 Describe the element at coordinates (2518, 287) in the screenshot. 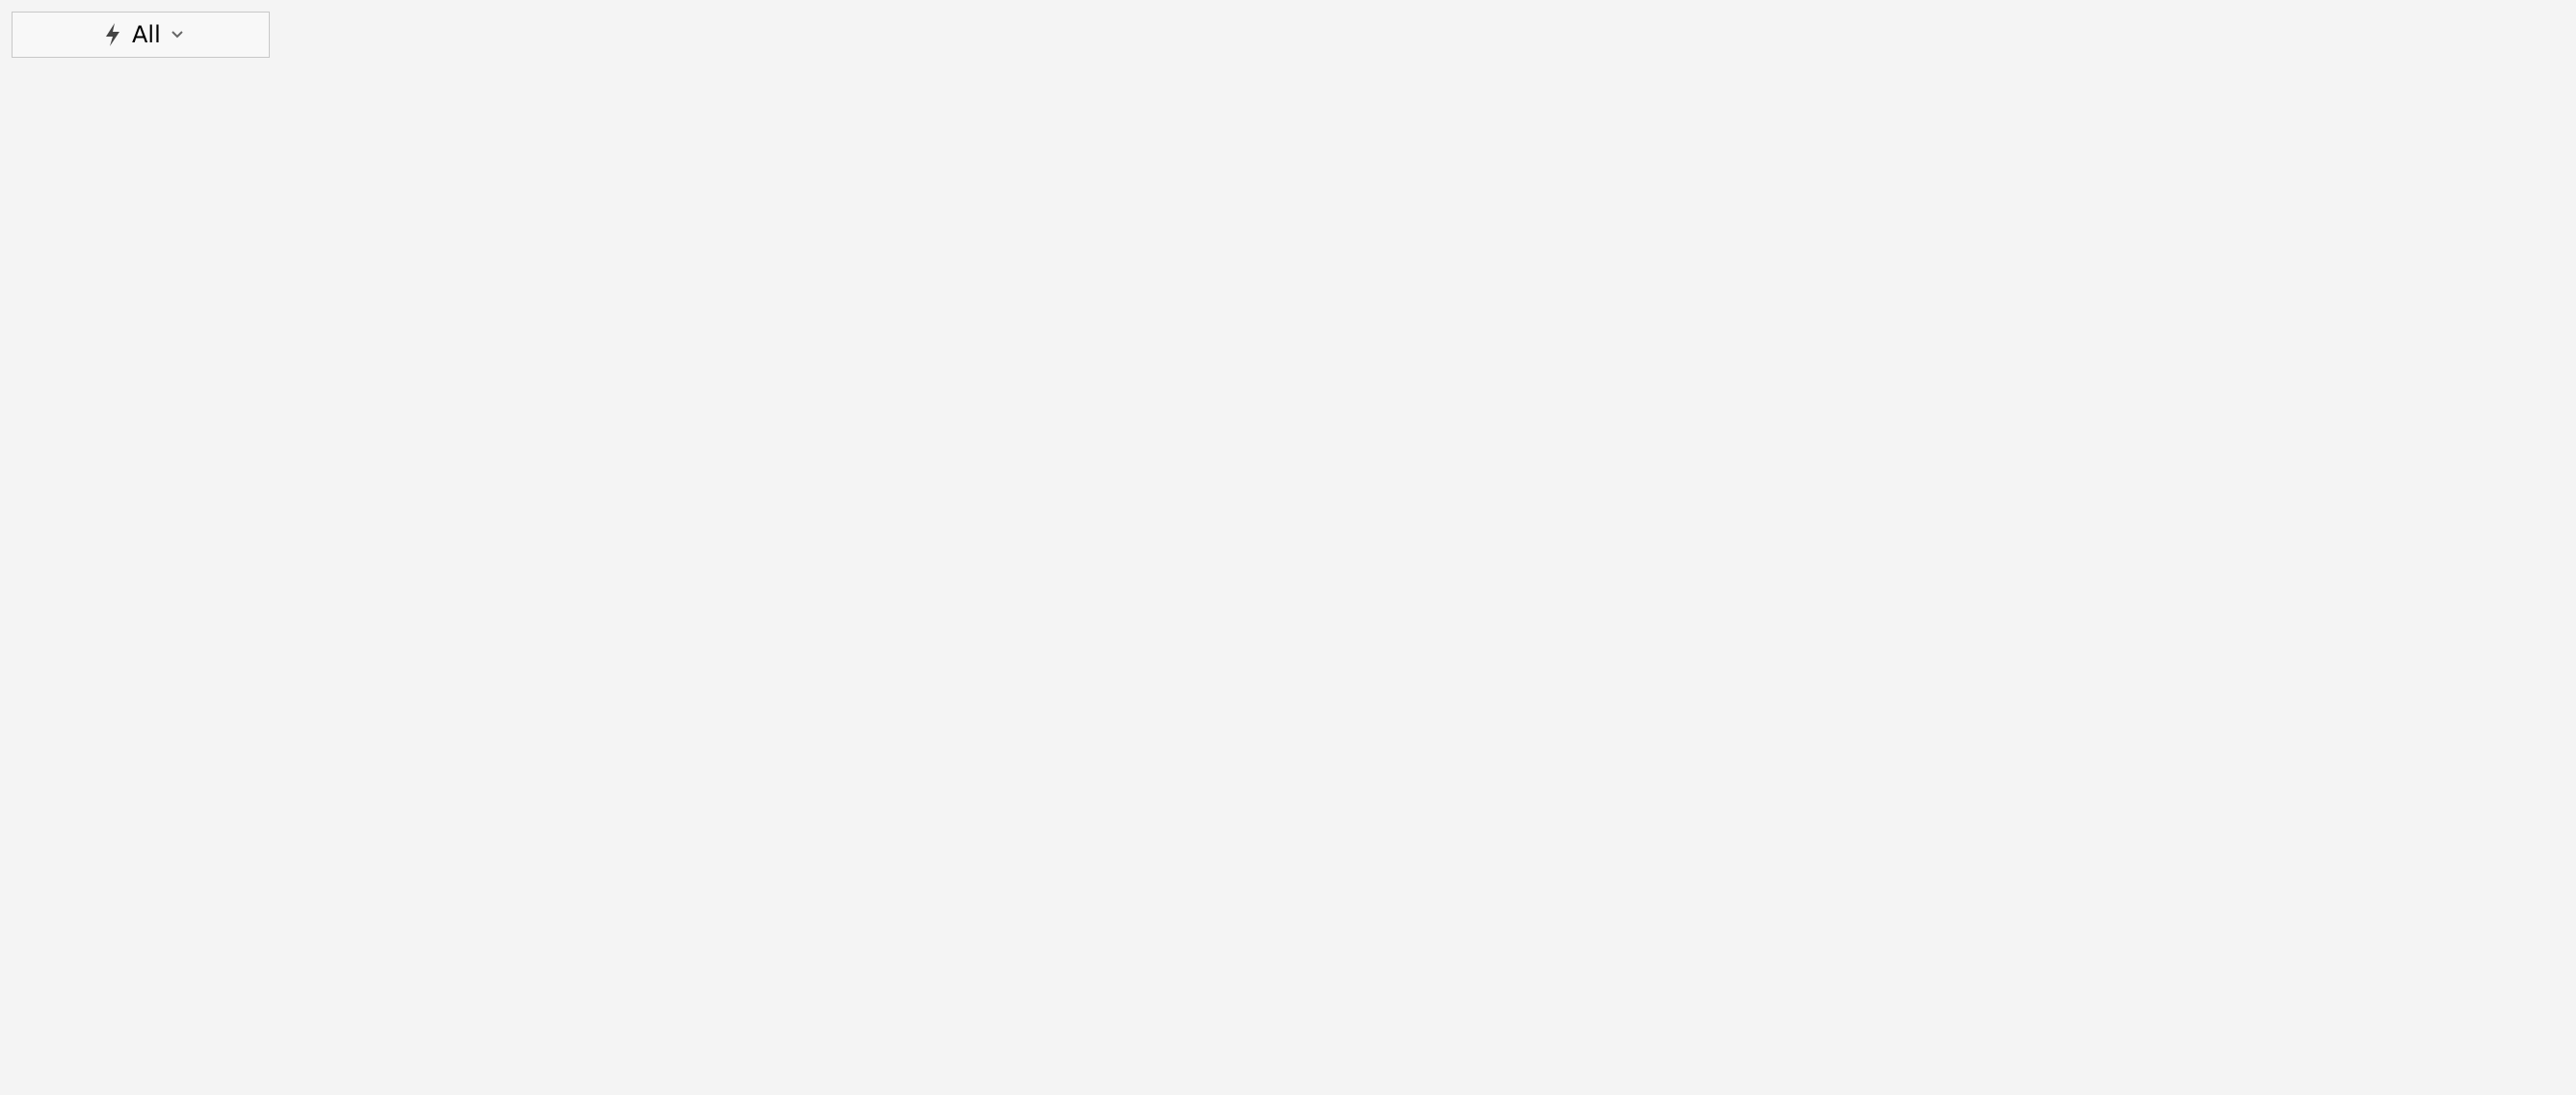

I see `y2-tick-label: 600` at that location.